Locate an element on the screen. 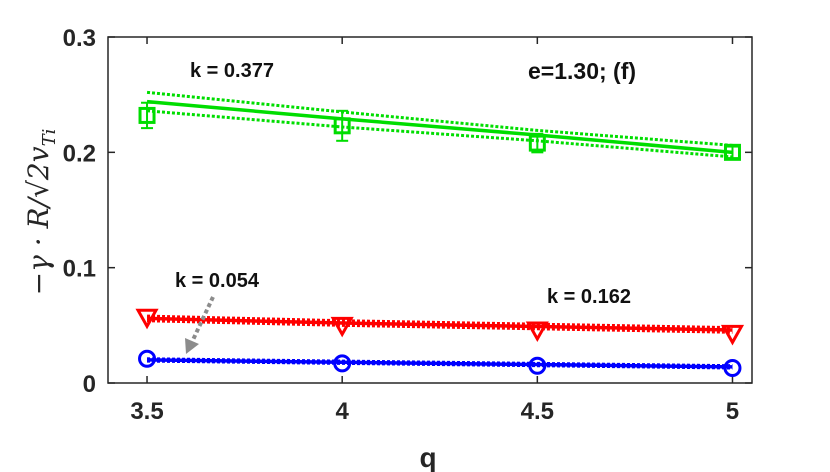  x-tick-label: 4 is located at coordinates (343, 411).